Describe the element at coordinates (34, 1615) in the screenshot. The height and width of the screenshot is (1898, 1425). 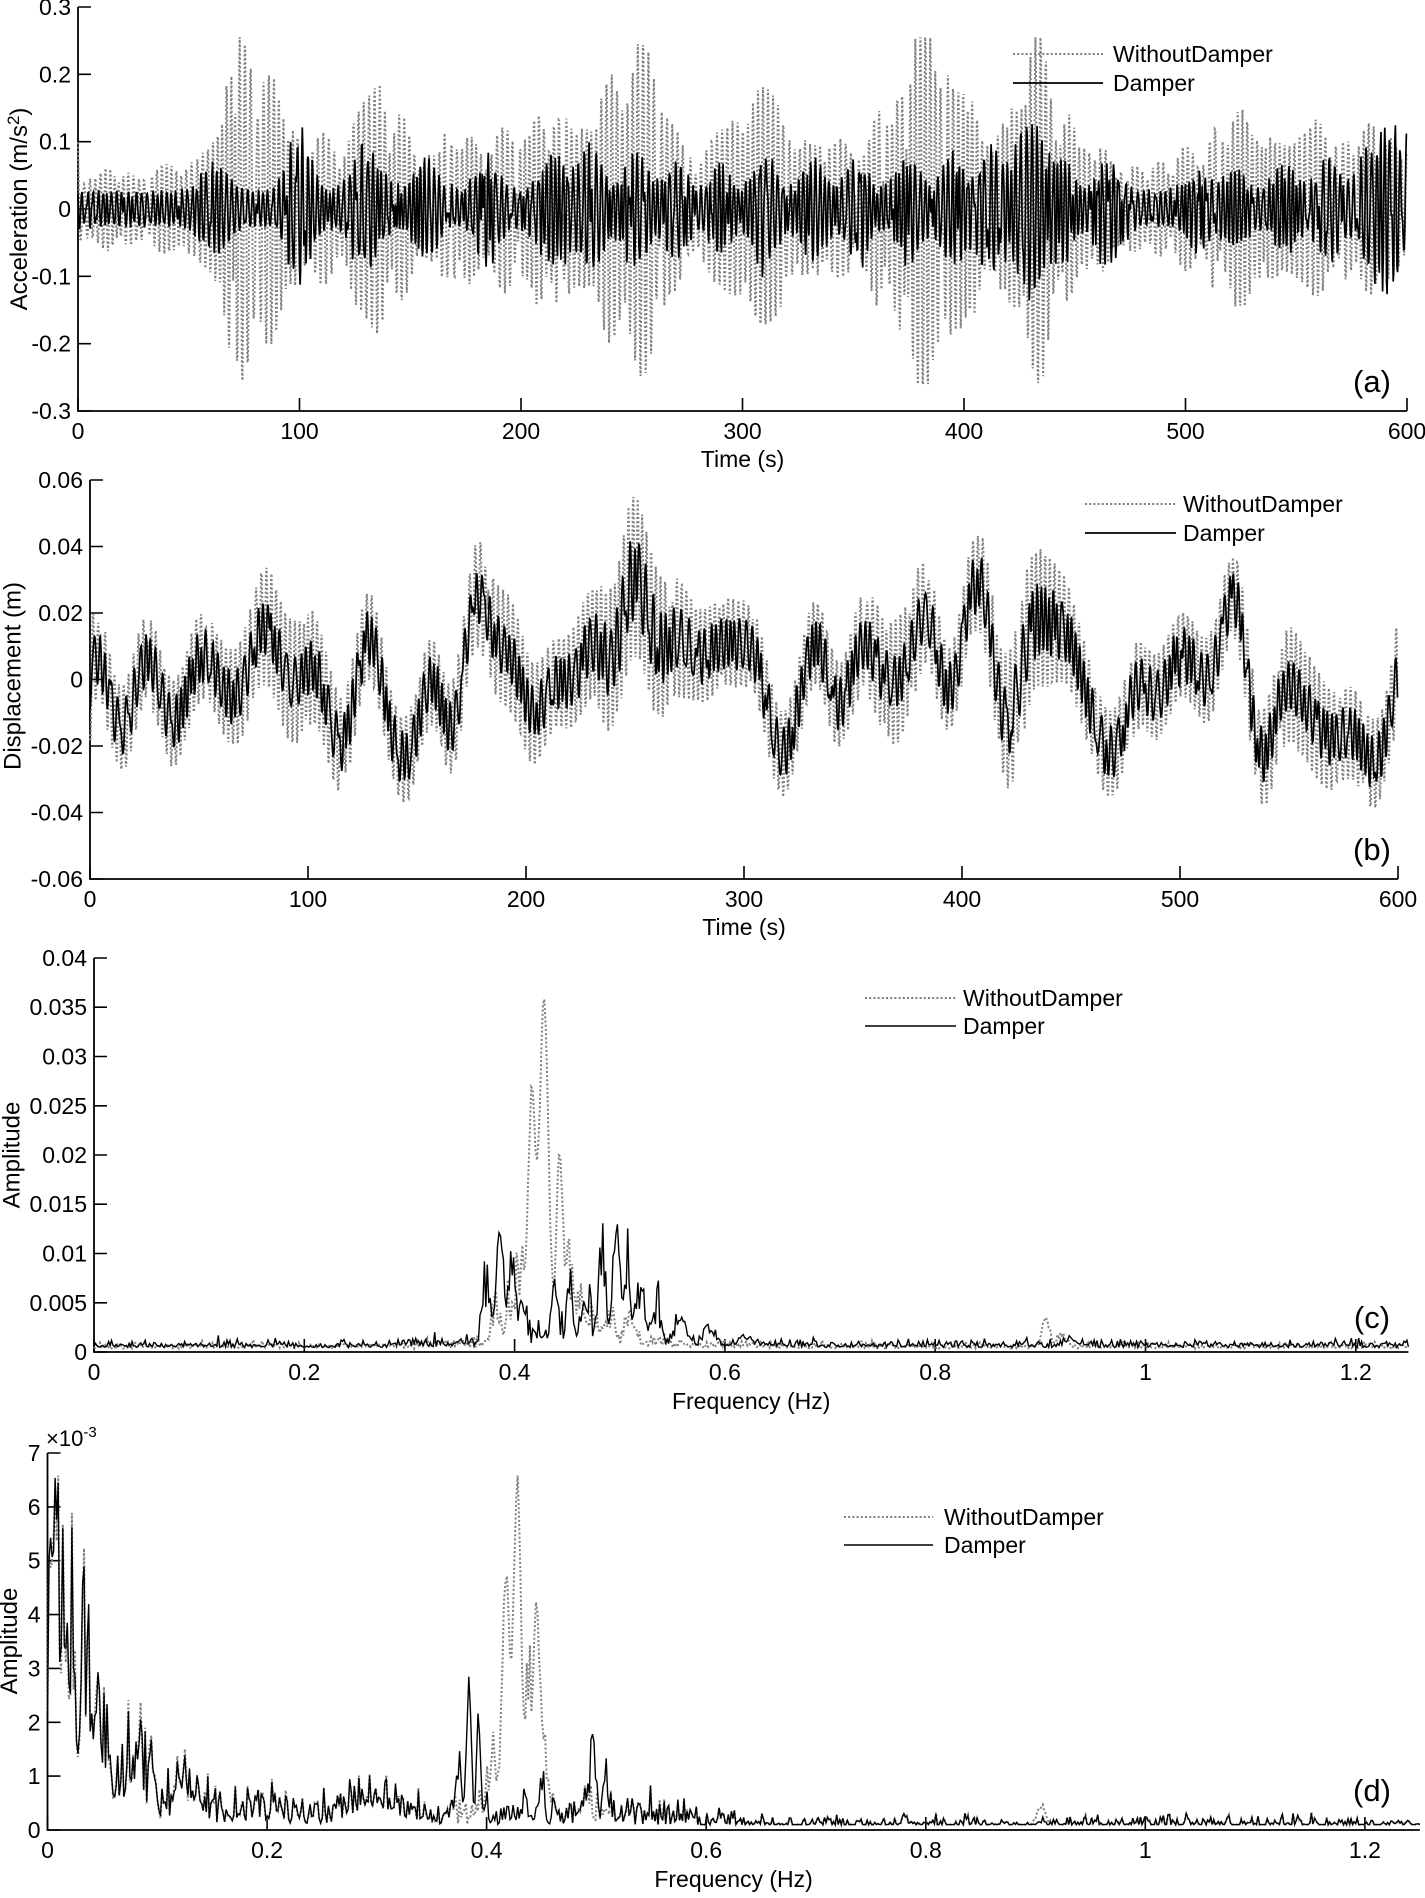
I see `svg-text: 4` at that location.